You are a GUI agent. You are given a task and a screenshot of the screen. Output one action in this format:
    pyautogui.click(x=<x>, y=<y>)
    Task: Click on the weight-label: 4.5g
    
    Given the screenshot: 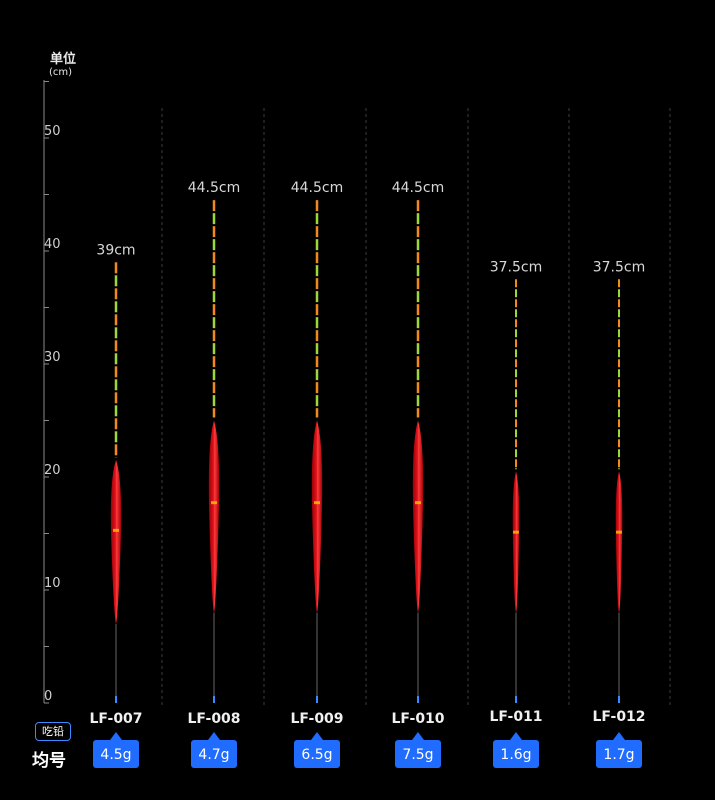 What is the action you would take?
    pyautogui.click(x=115, y=755)
    